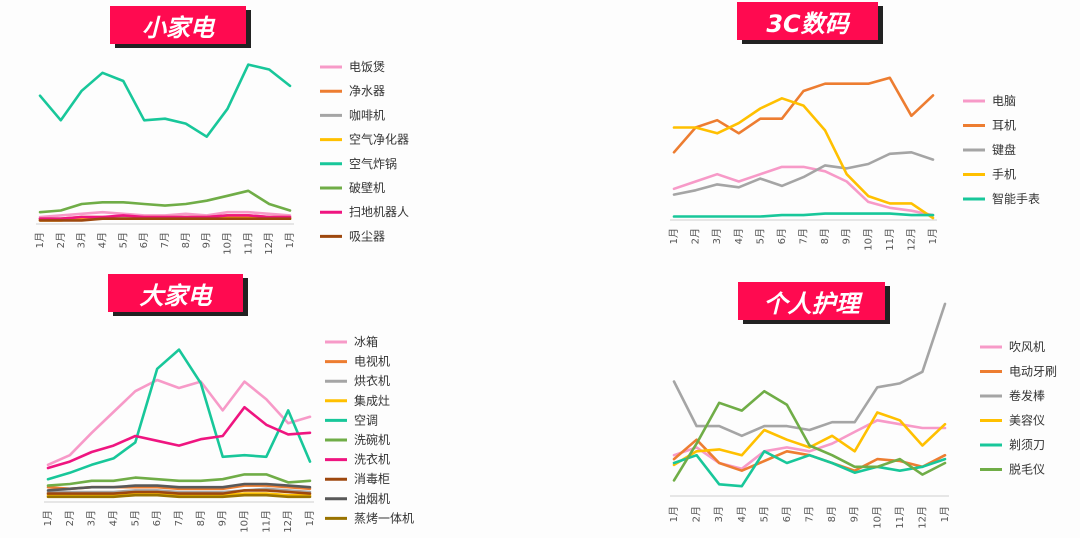  What do you see at coordinates (372, 361) in the screenshot?
I see `legend-label: 电视机` at bounding box center [372, 361].